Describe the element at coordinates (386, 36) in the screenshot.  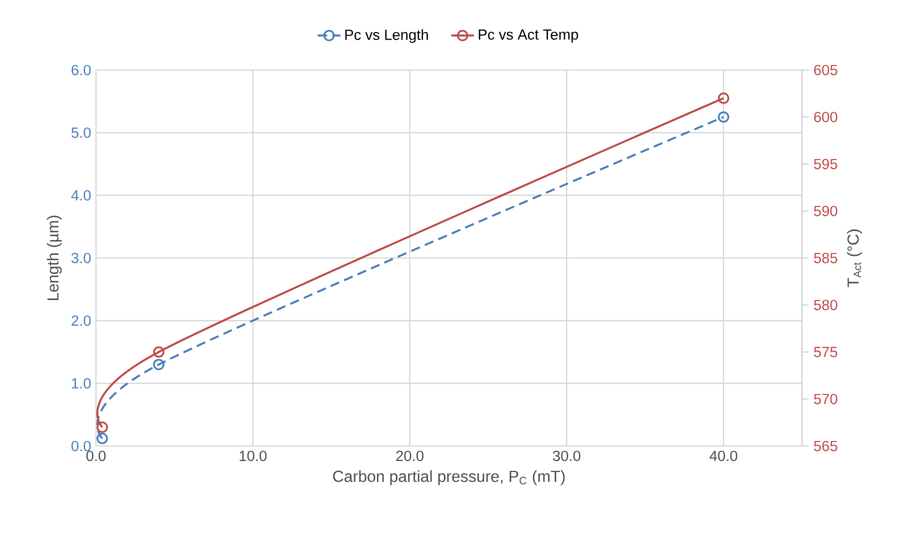
I see `legend-label: Pc vs Length` at that location.